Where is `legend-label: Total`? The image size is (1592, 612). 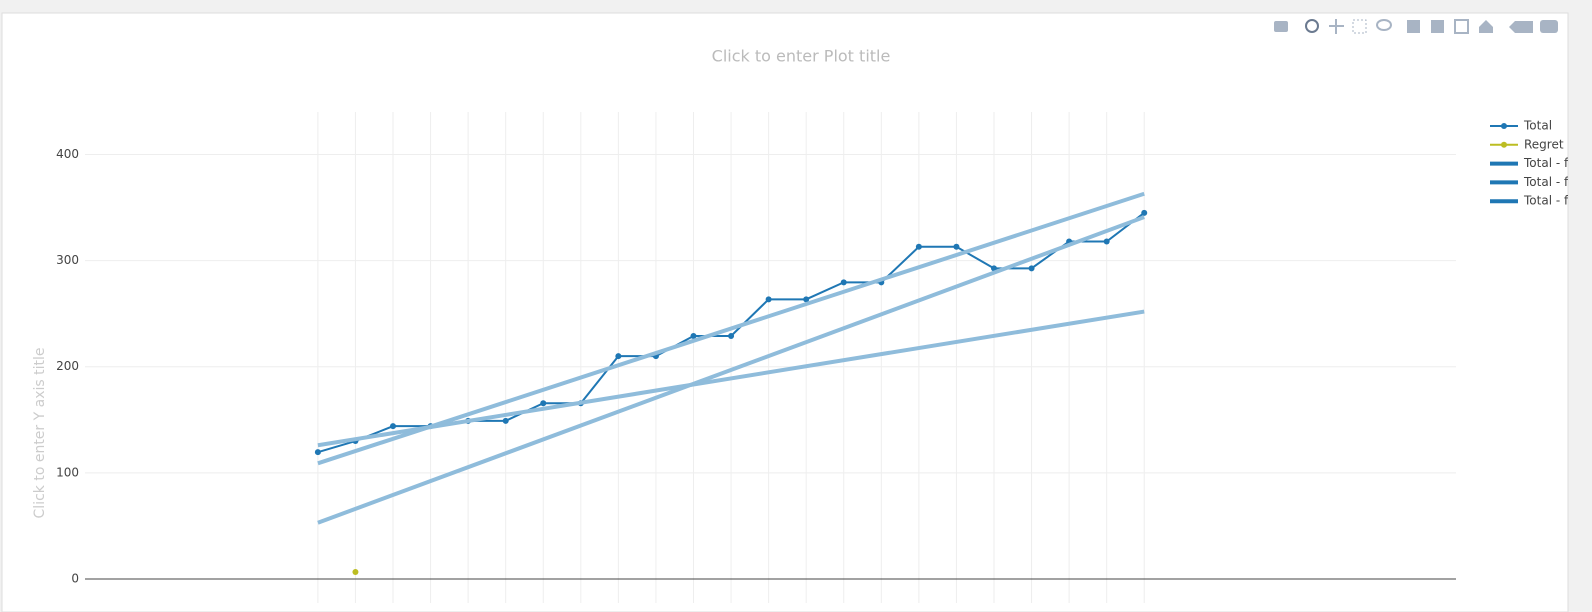
legend-label: Total is located at coordinates (1537, 126).